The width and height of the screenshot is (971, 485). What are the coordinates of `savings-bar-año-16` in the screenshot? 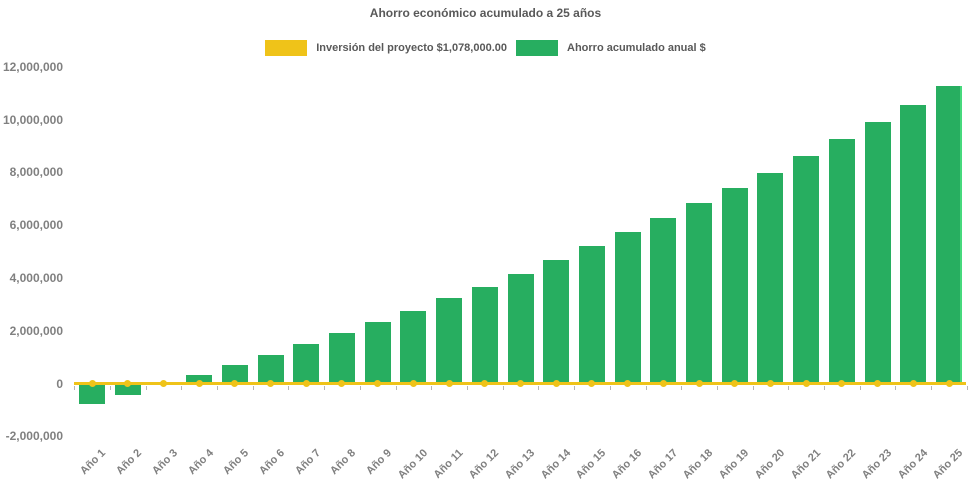 It's located at (627, 307).